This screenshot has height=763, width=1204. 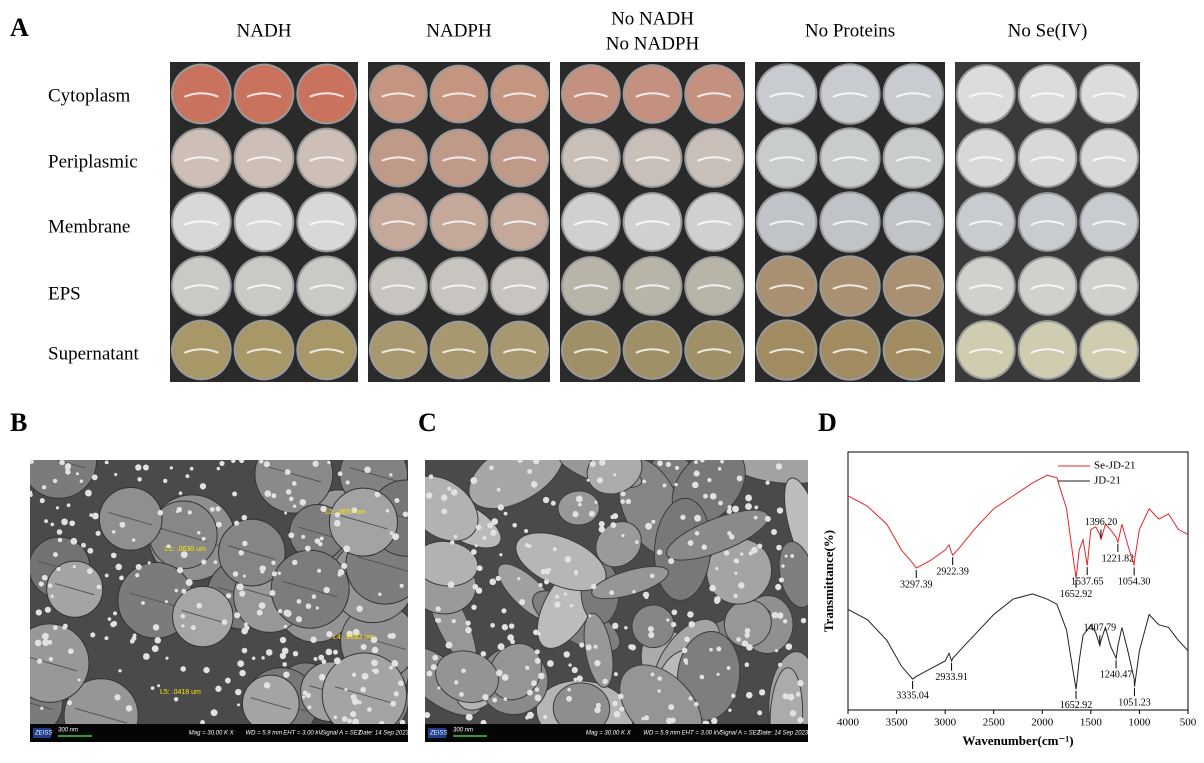 I want to click on x-tick-label: 4000, so click(x=848, y=723).